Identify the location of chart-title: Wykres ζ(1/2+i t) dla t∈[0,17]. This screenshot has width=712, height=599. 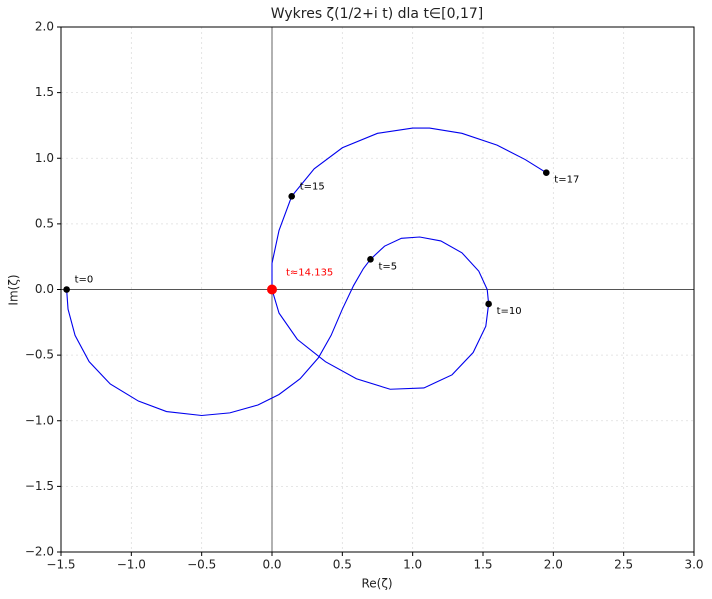
(377, 14).